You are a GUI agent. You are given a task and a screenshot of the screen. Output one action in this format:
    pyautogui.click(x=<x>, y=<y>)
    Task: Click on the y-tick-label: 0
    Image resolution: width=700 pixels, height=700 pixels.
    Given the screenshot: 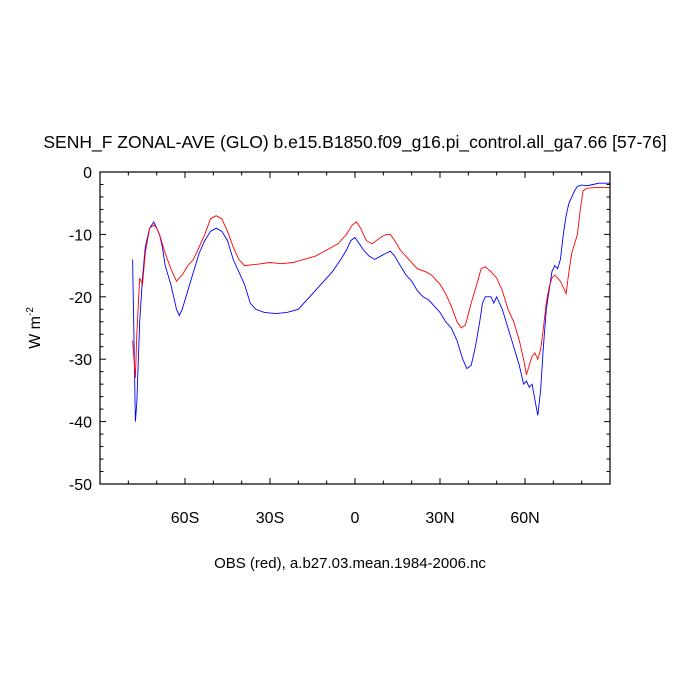 What is the action you would take?
    pyautogui.click(x=87, y=173)
    